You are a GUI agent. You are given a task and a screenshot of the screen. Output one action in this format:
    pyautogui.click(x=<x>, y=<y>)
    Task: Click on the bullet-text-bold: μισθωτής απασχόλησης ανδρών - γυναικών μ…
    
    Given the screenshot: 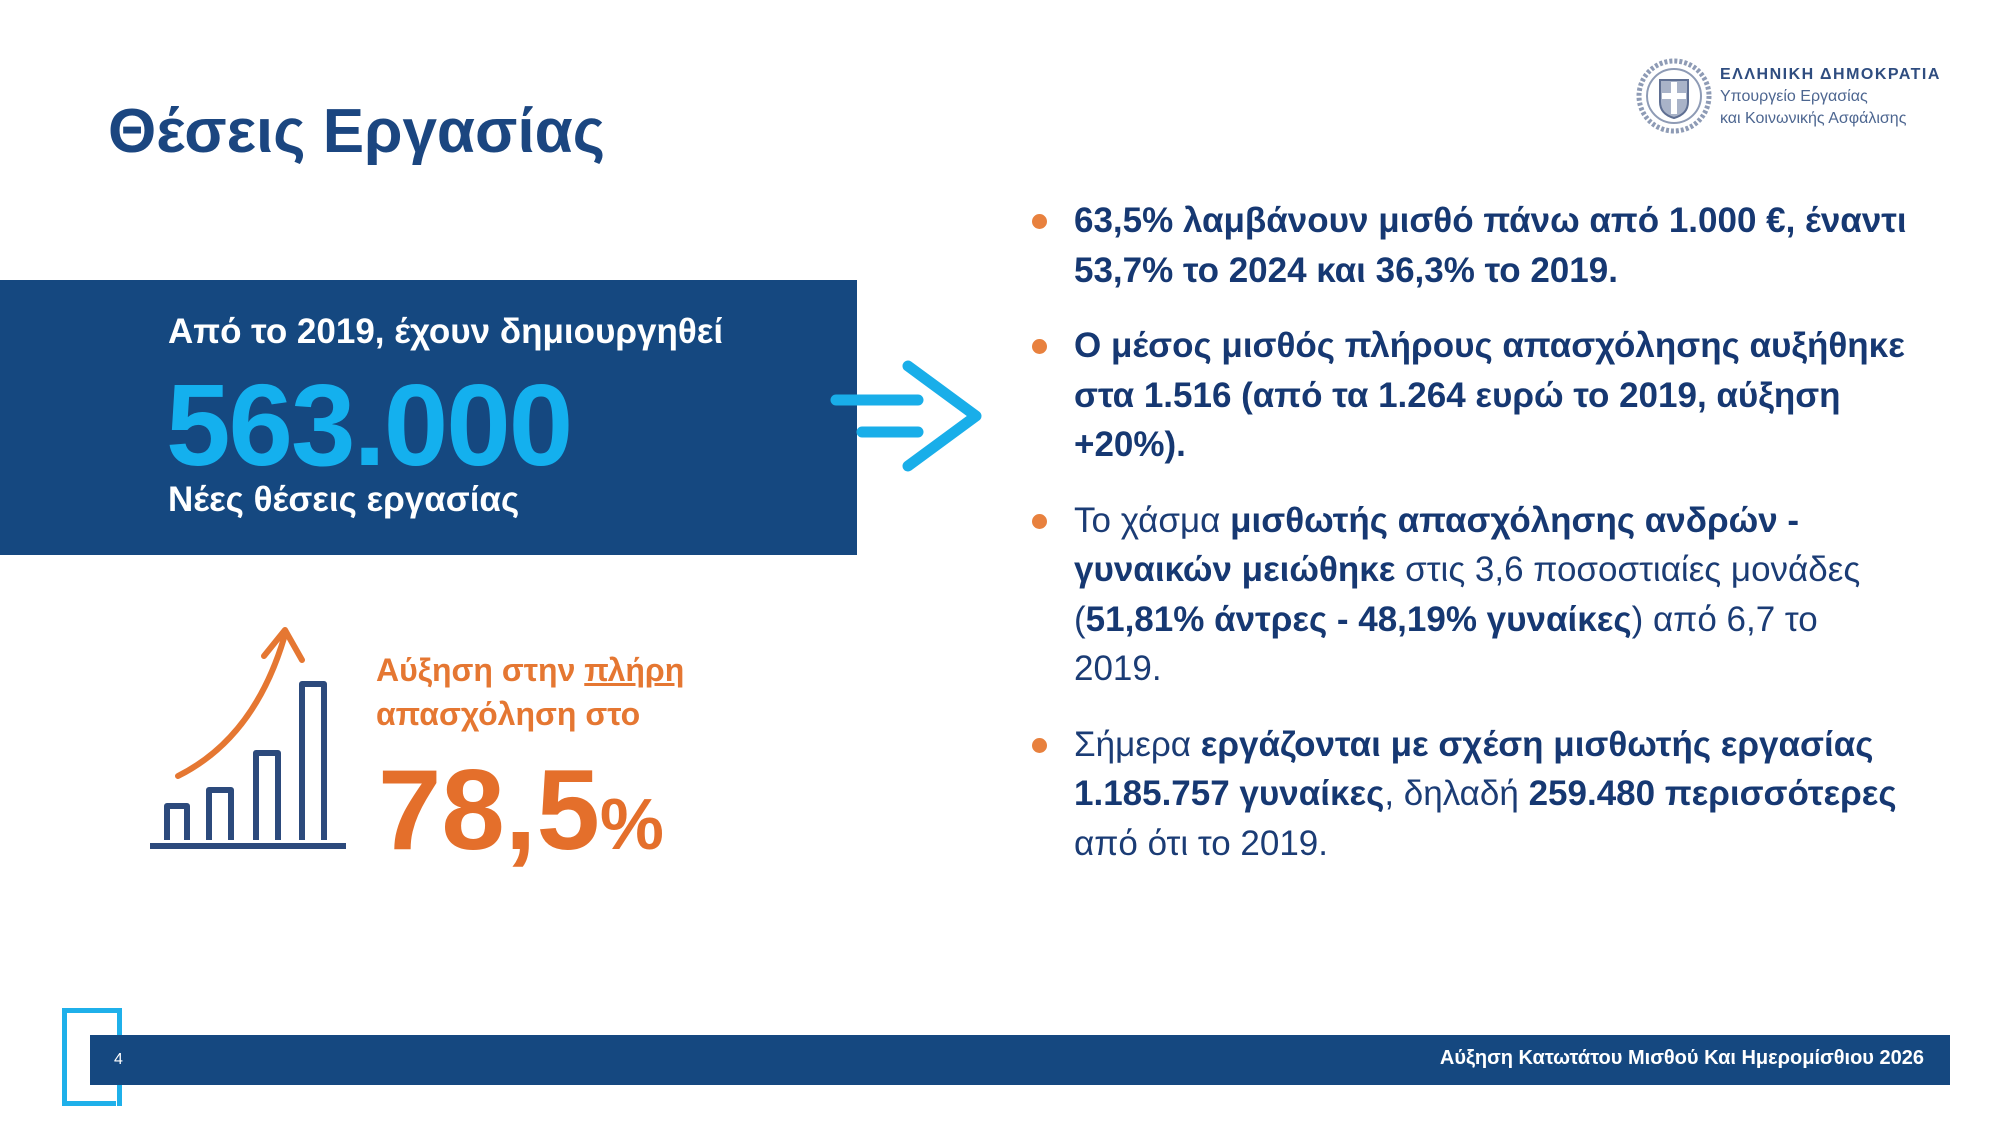 What is the action you would take?
    pyautogui.click(x=1437, y=545)
    